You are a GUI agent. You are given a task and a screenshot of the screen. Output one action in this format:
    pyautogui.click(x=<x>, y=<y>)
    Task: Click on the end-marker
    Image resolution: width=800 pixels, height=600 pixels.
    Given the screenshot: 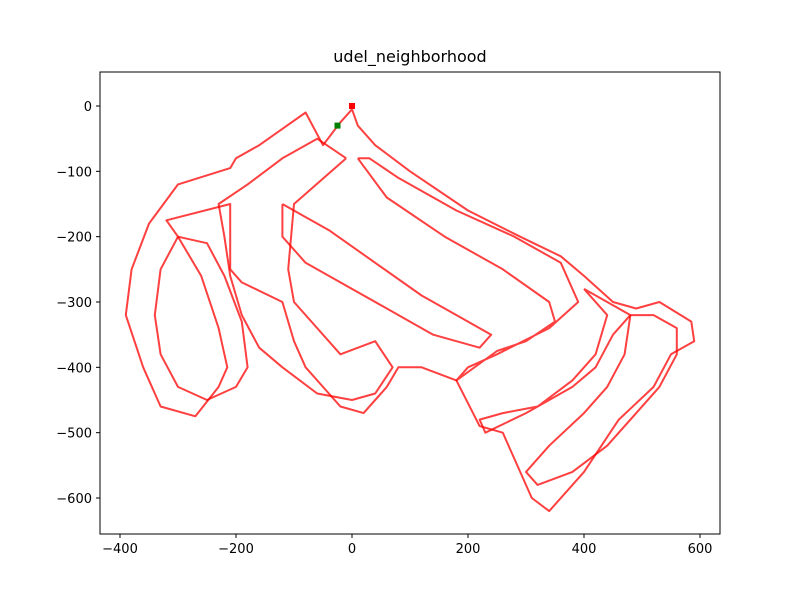 What is the action you would take?
    pyautogui.click(x=352, y=106)
    